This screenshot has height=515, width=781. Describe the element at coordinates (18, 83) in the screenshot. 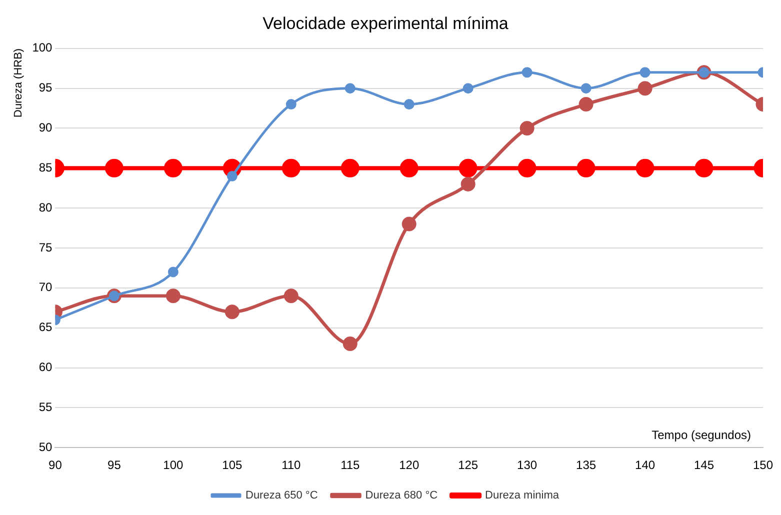

I see `y-axis-title: Dureza (HRB)` at that location.